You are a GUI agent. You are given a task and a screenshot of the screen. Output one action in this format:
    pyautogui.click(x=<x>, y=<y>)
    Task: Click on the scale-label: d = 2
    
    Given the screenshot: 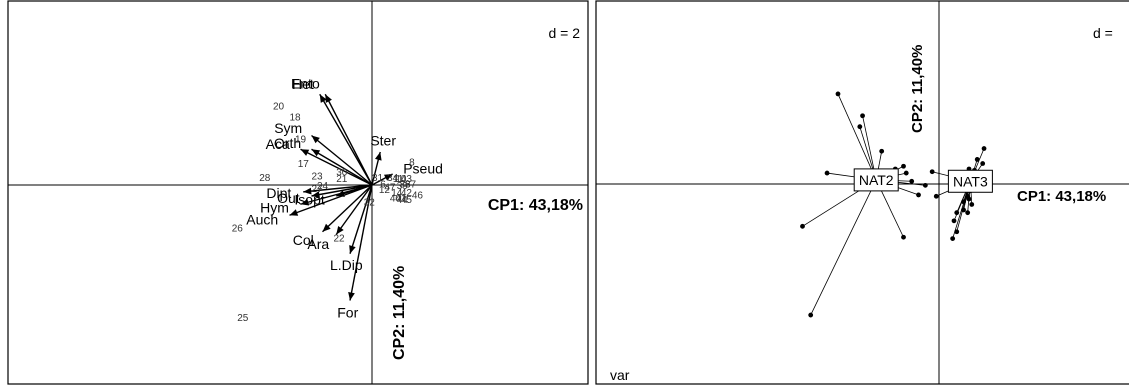 What is the action you would take?
    pyautogui.click(x=564, y=33)
    